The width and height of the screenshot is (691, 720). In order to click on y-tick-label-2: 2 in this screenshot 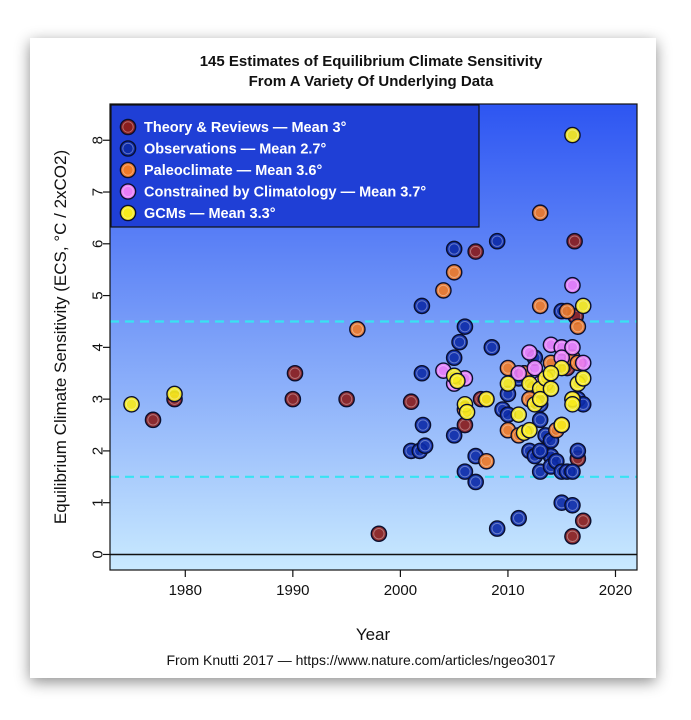, I will do `click(98, 451)`.